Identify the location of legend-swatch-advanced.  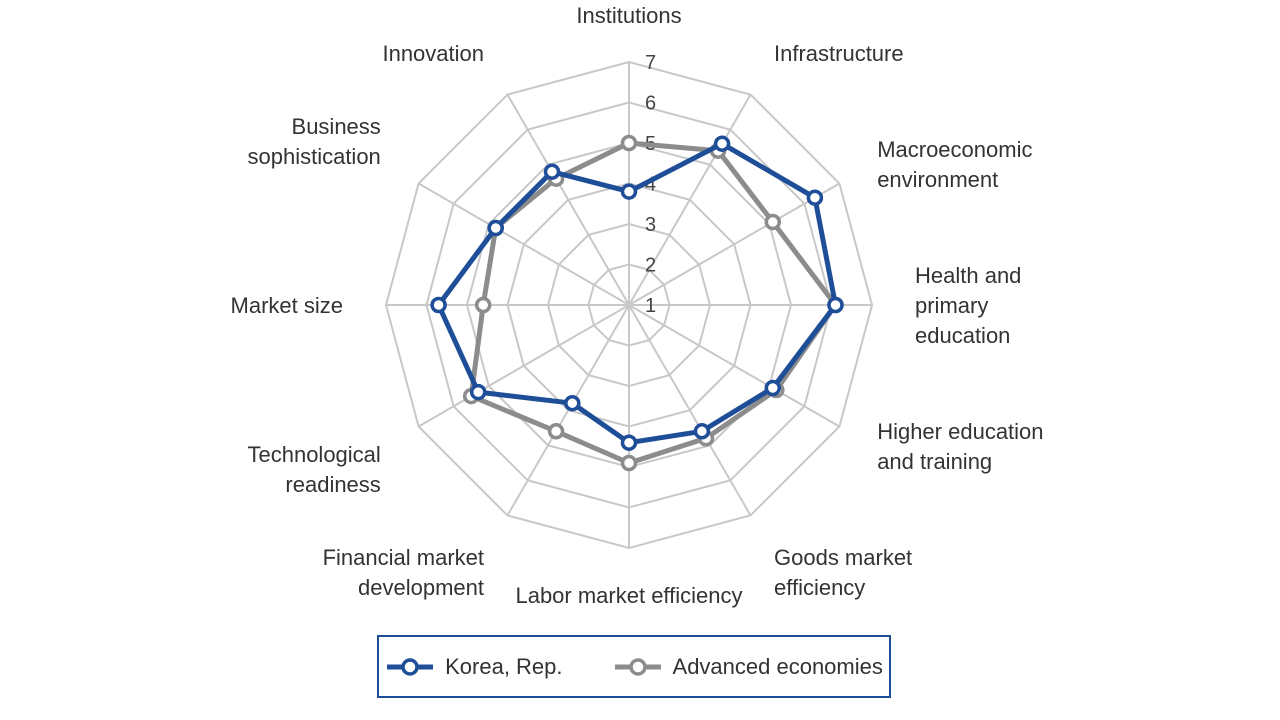
(637, 666).